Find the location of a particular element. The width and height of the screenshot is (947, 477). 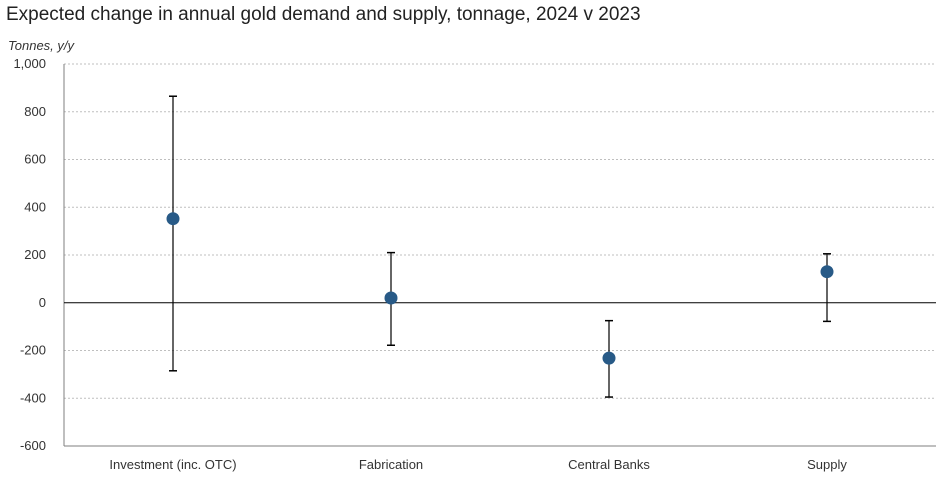

x-tick-label: Central Banks is located at coordinates (609, 464).